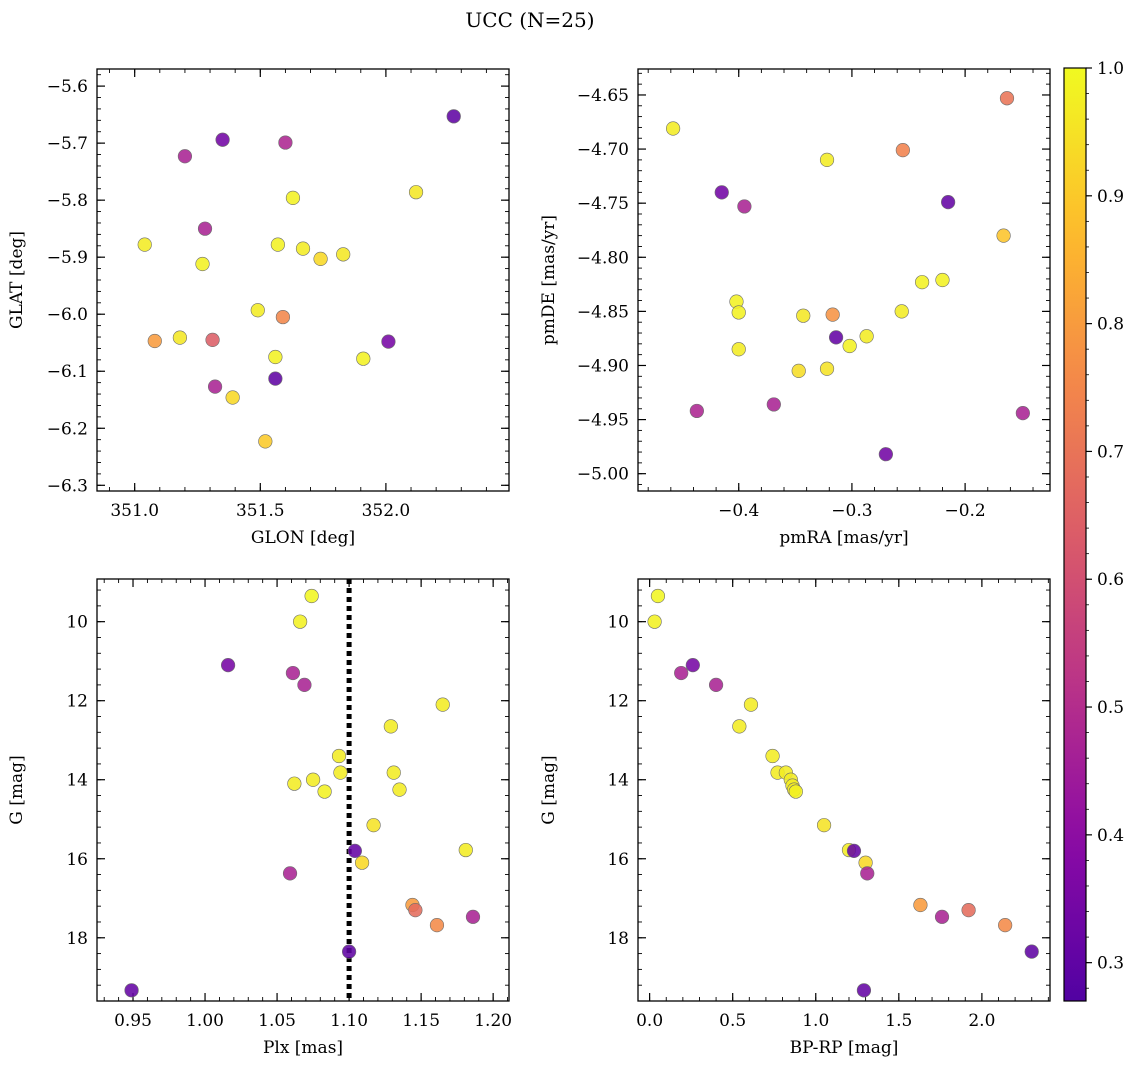 This screenshot has height=1072, width=1136. What do you see at coordinates (529, 20) in the screenshot?
I see `figure-title: UCC (N=25)` at bounding box center [529, 20].